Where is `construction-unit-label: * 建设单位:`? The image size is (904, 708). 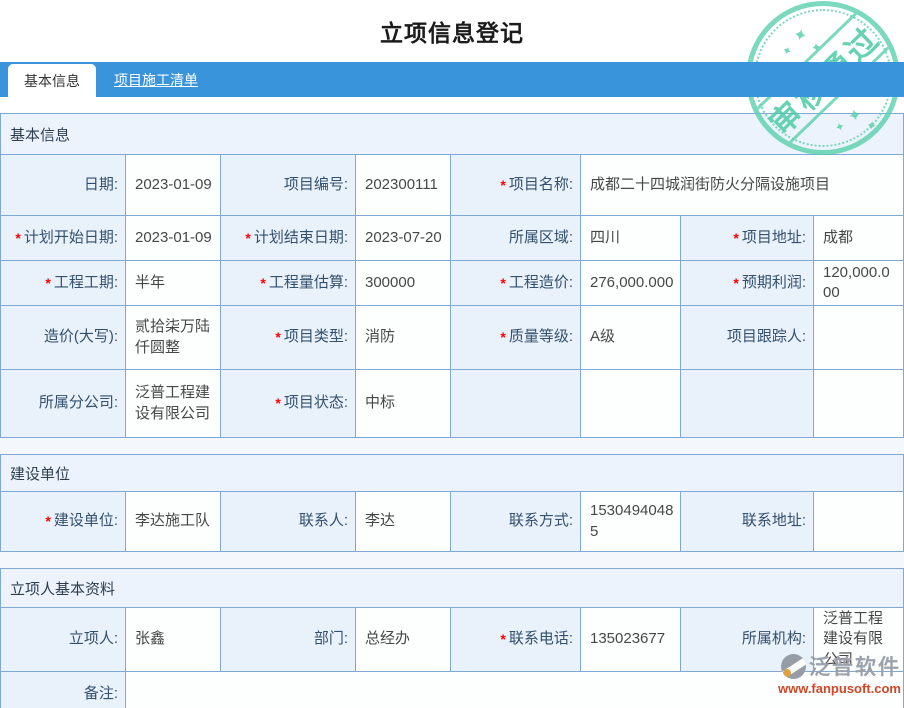
construction-unit-label: * 建设单位: is located at coordinates (63, 522).